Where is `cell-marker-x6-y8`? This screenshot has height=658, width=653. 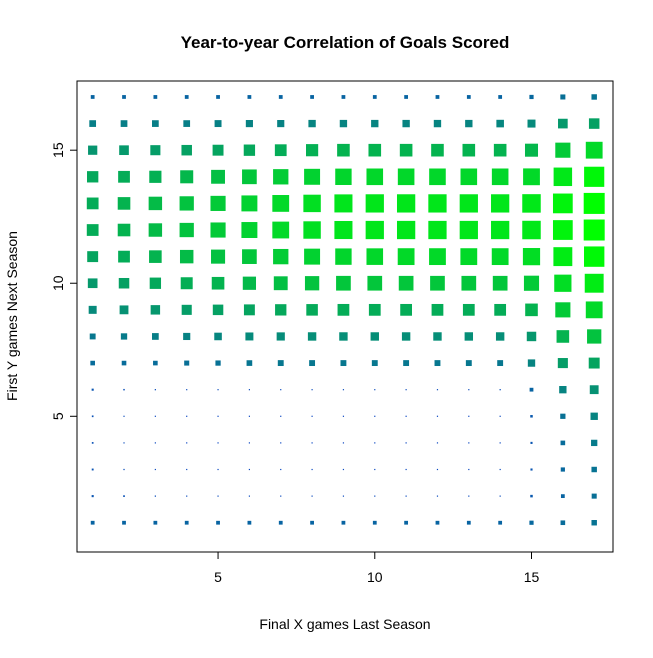 cell-marker-x6-y8 is located at coordinates (249, 336).